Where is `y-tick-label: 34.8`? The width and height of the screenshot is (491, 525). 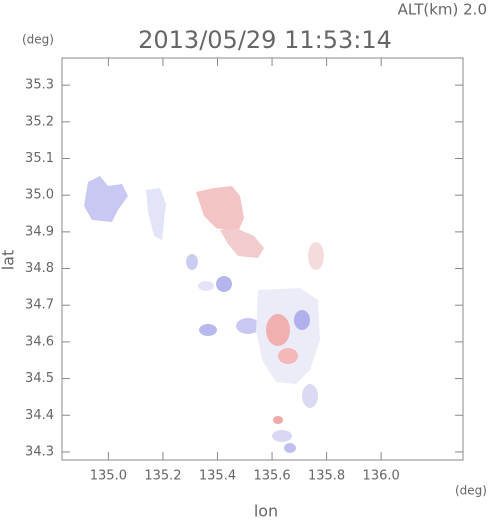 y-tick-label: 34.8 is located at coordinates (39, 268).